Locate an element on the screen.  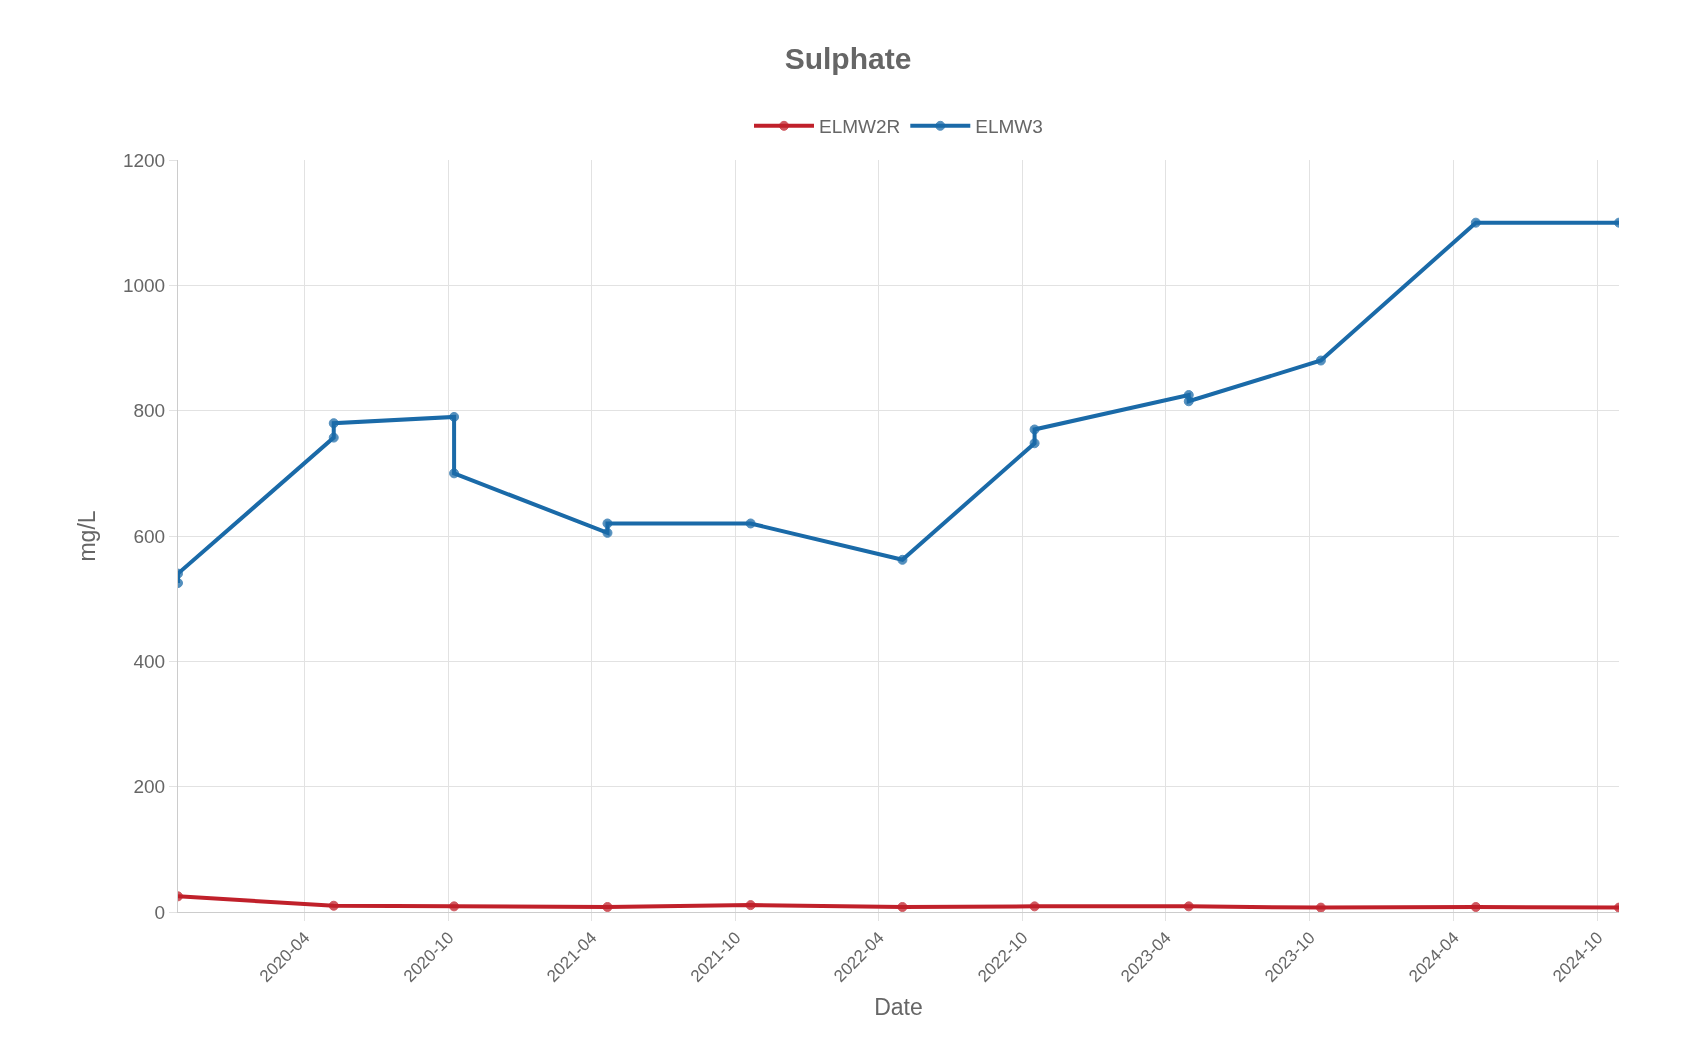
legend-label: ELMW3 is located at coordinates (1009, 127).